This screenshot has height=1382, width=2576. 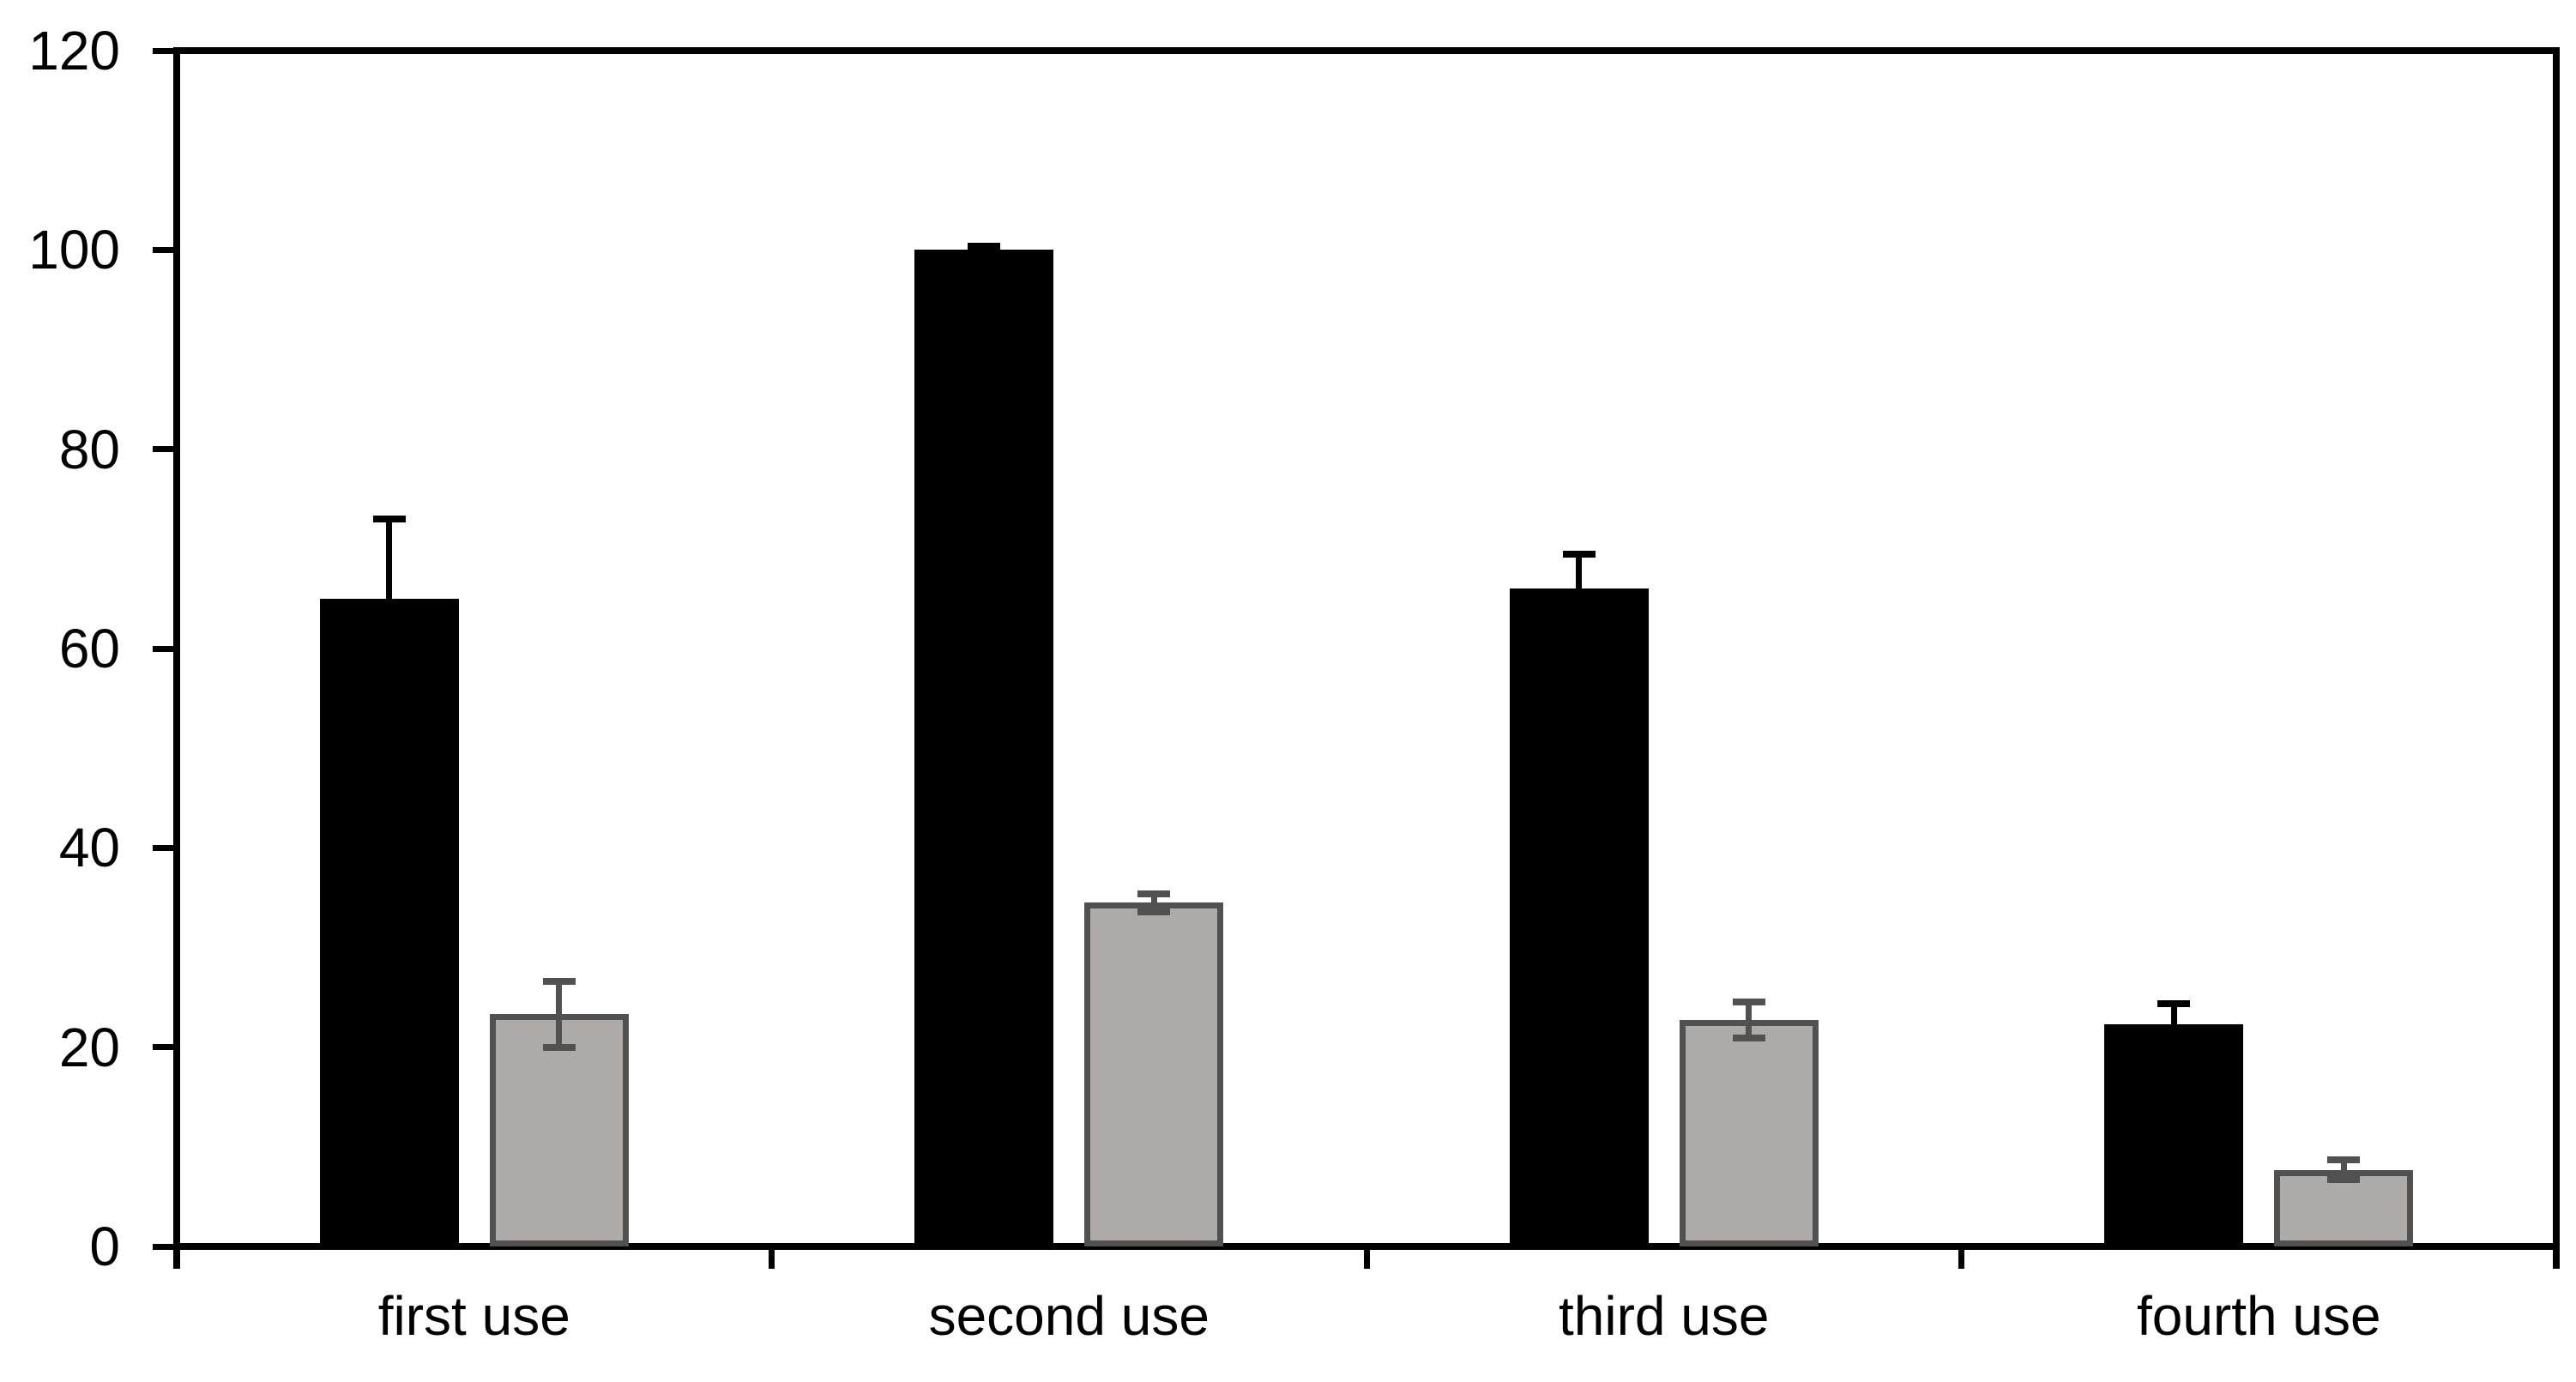 I want to click on y-axis-tick-label: 40, so click(x=89, y=848).